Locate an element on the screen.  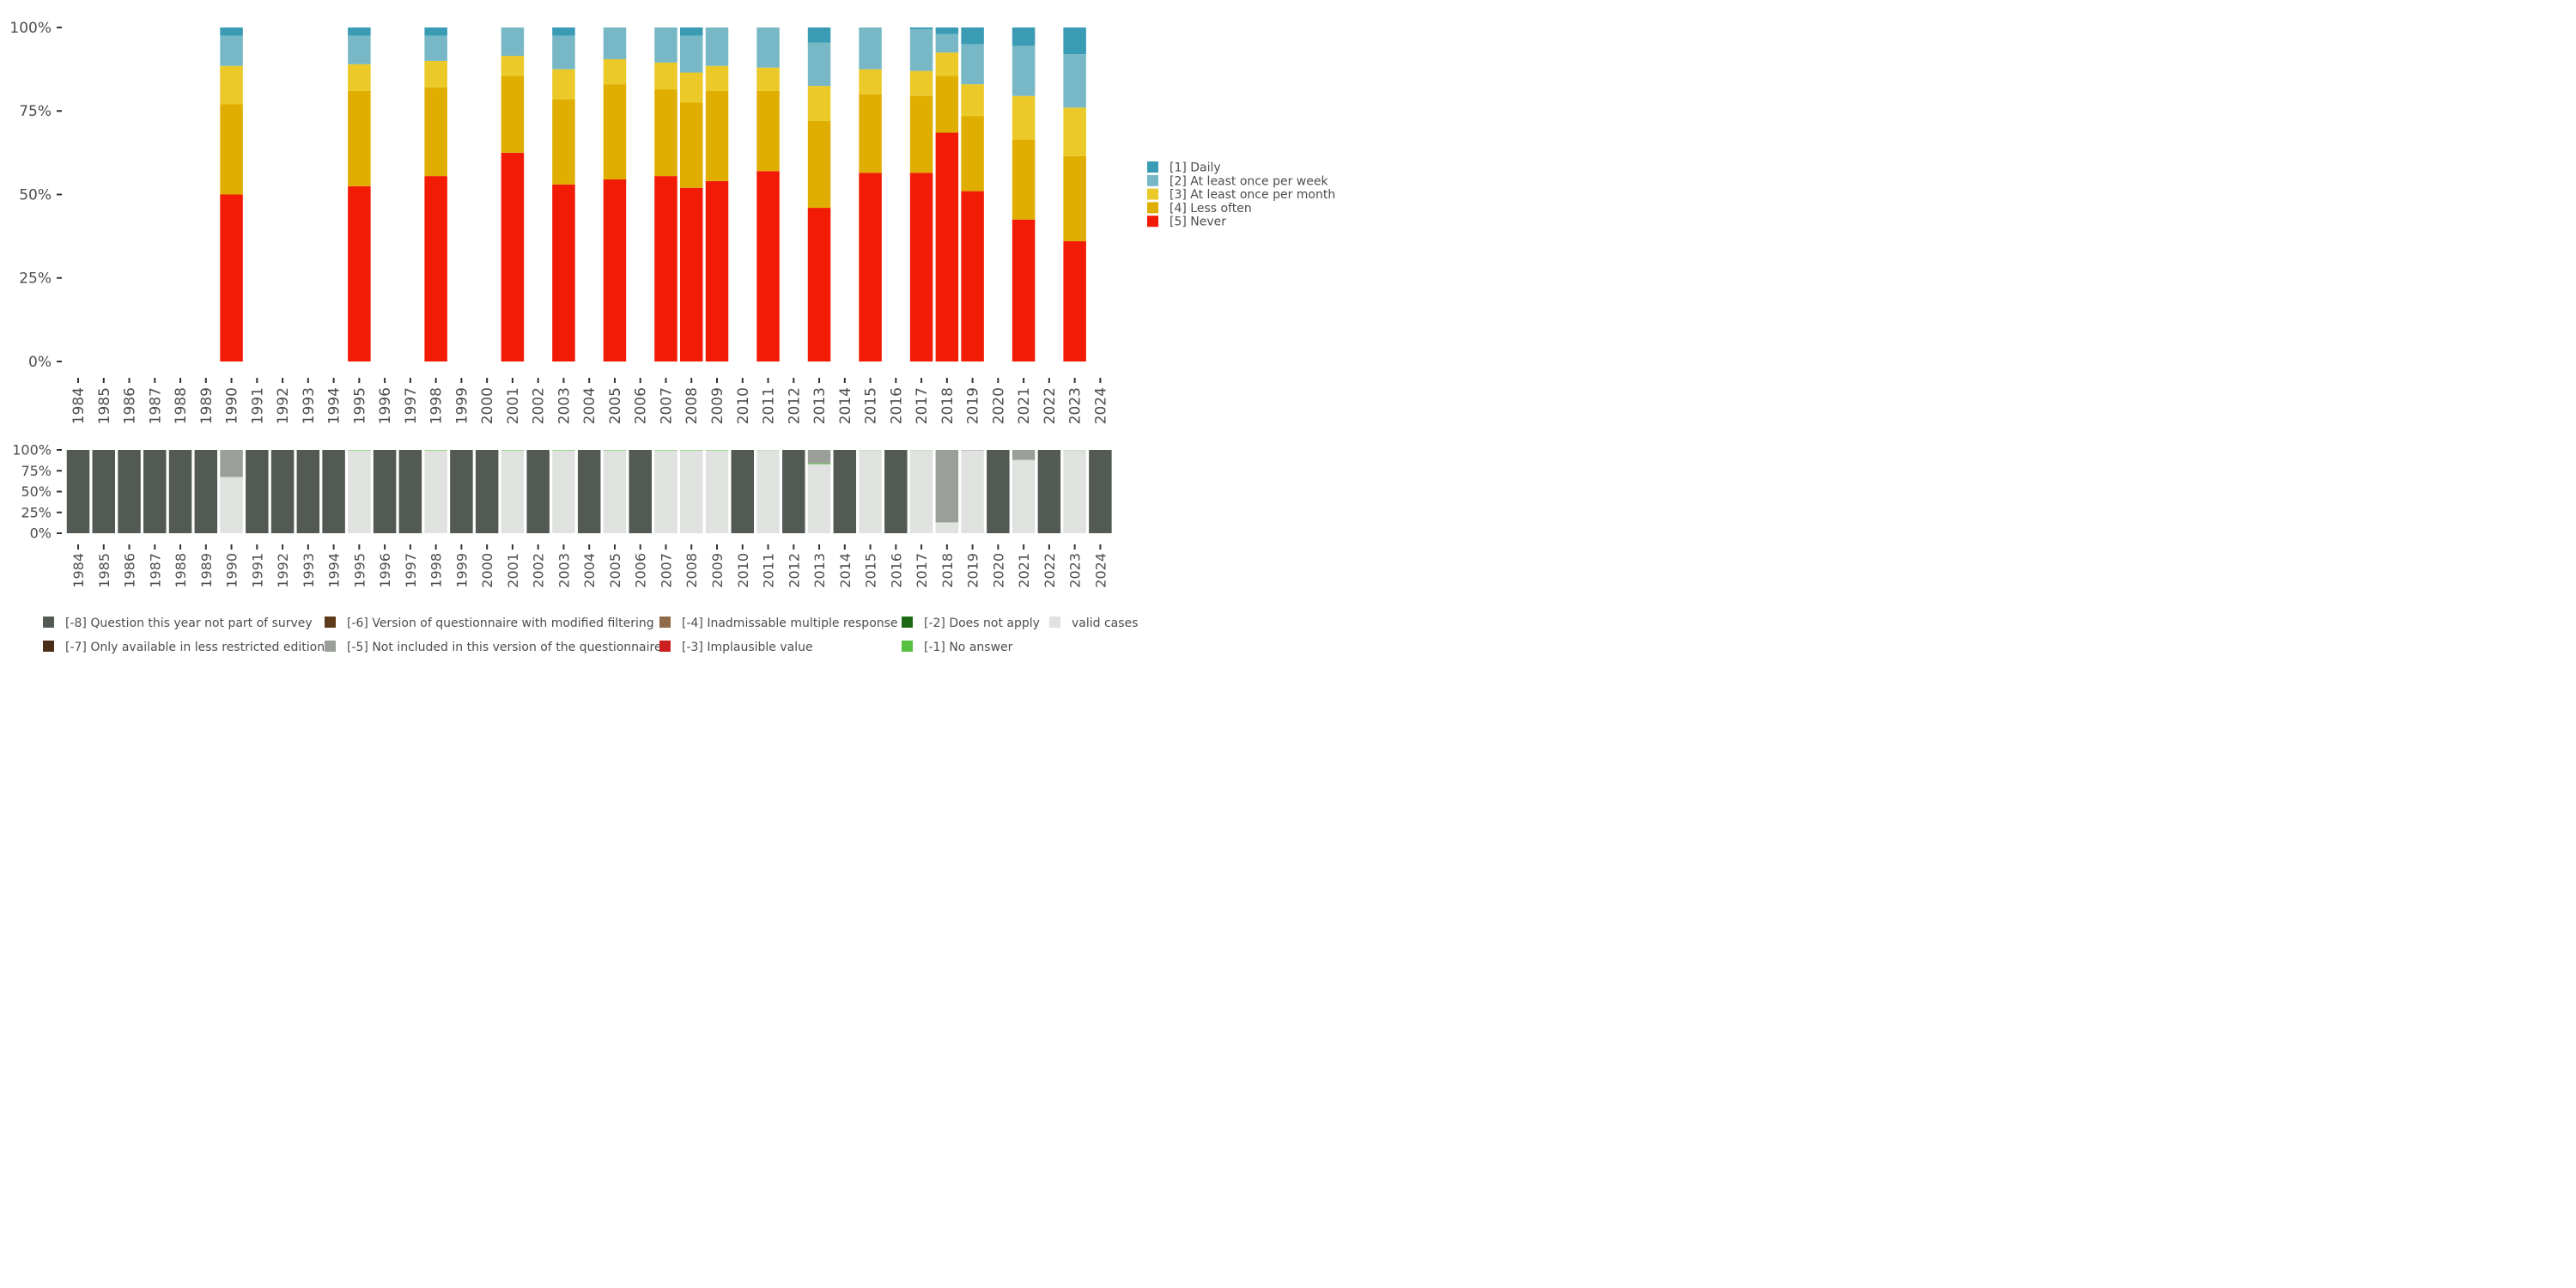
bar-segment-4-less-often-2003 is located at coordinates (563, 142).